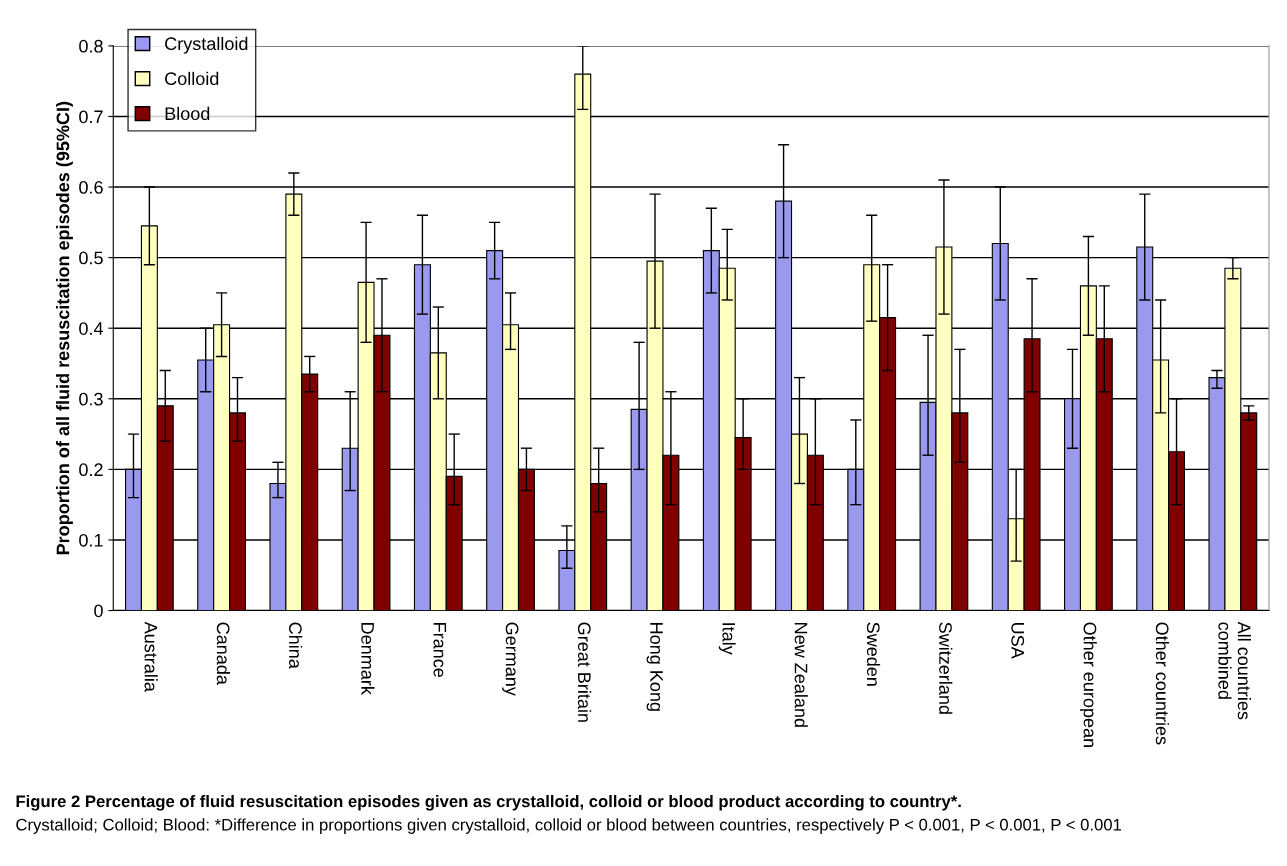  Describe the element at coordinates (187, 113) in the screenshot. I see `legend-label: Blood` at that location.